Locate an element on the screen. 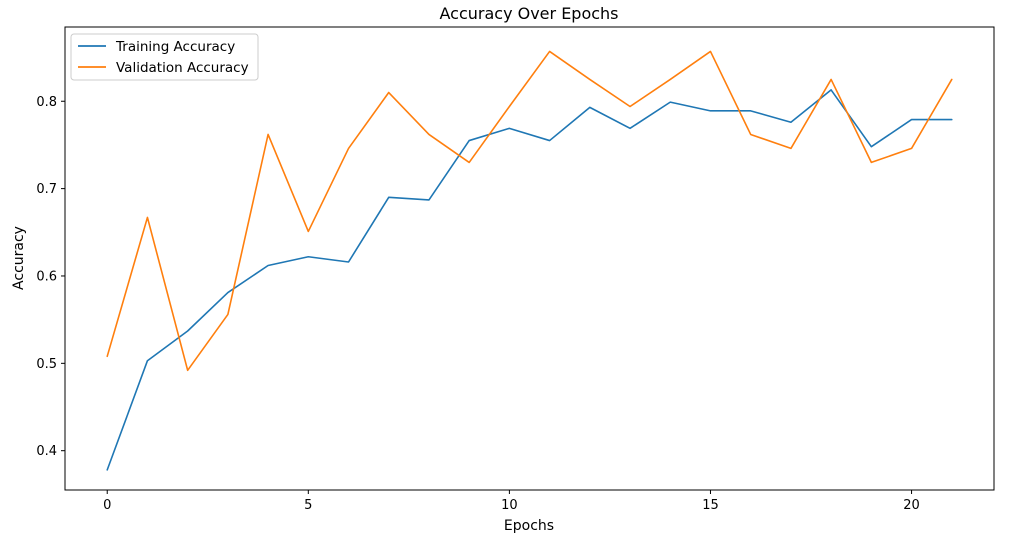 Image resolution: width=1033 pixels, height=544 pixels. x-axis-label: Epochs is located at coordinates (529, 526).